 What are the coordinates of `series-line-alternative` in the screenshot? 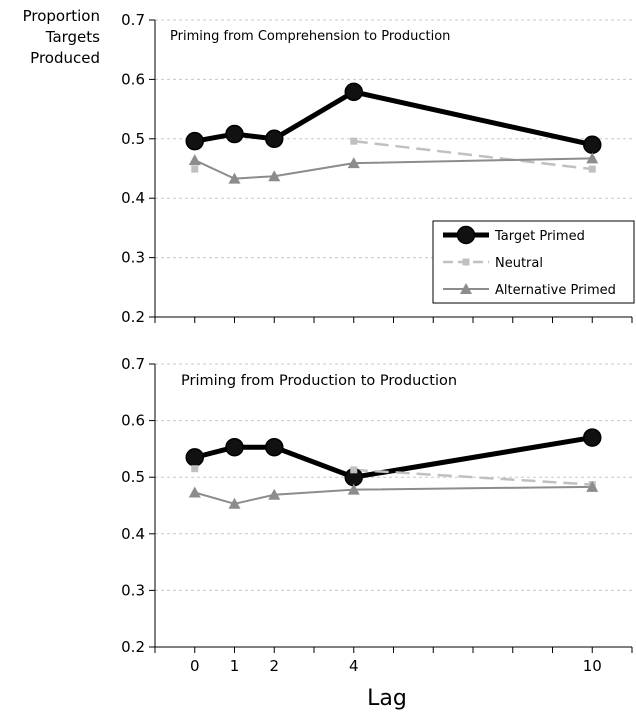 It's located at (393, 495).